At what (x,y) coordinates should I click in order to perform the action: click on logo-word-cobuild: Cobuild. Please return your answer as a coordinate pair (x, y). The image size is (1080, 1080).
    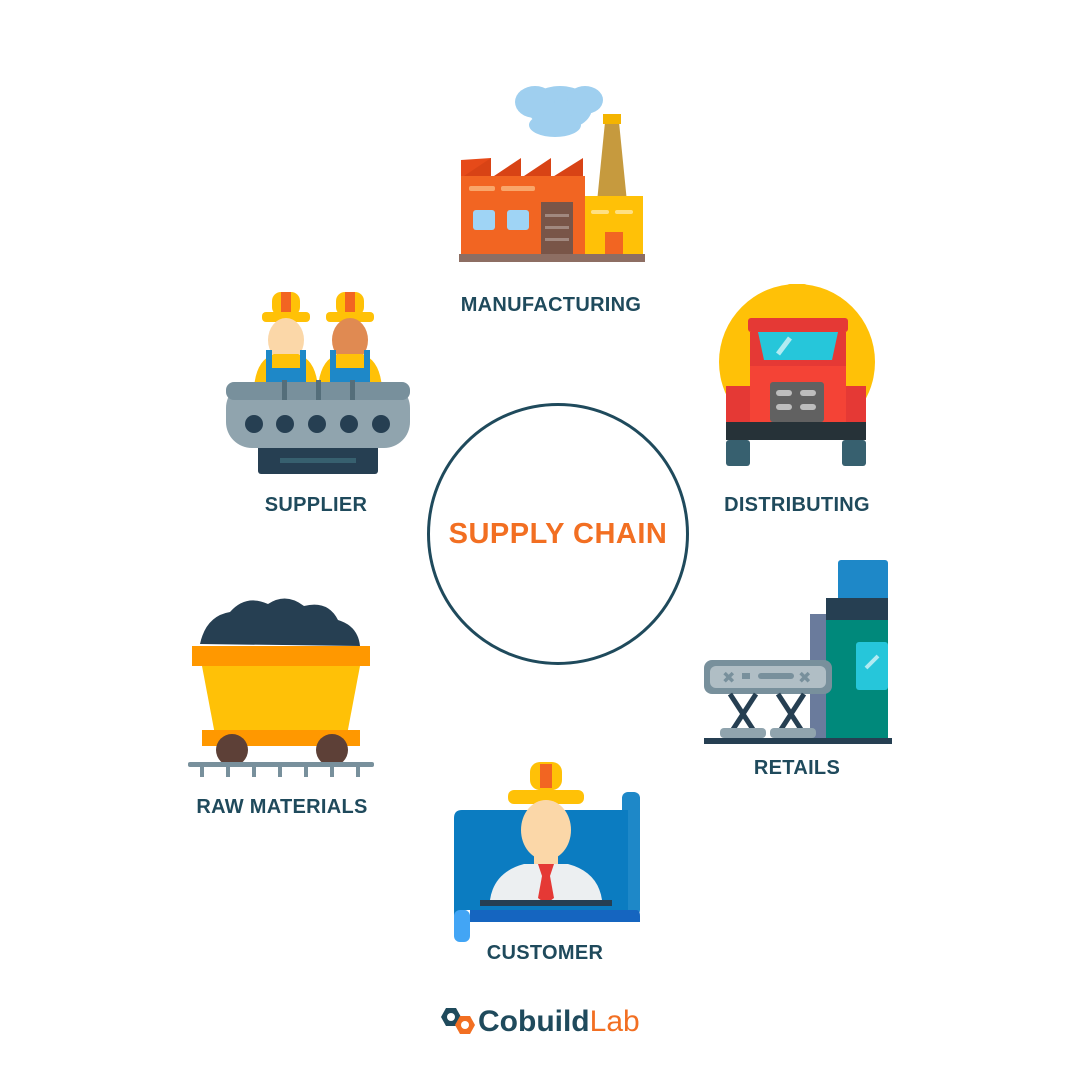
    Looking at the image, I should click on (534, 1021).